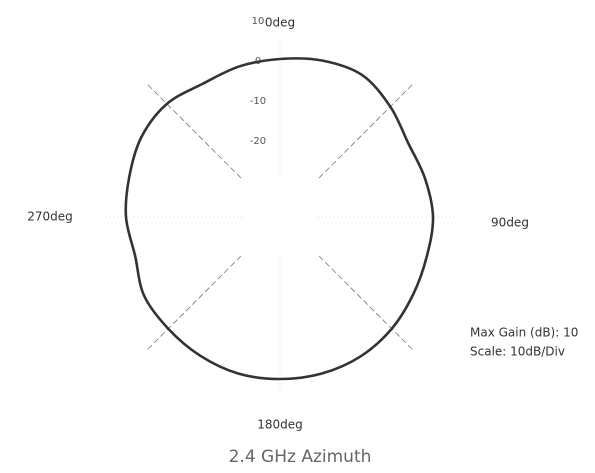 This screenshot has width=595, height=473. I want to click on r-tick-label: -10, so click(258, 101).